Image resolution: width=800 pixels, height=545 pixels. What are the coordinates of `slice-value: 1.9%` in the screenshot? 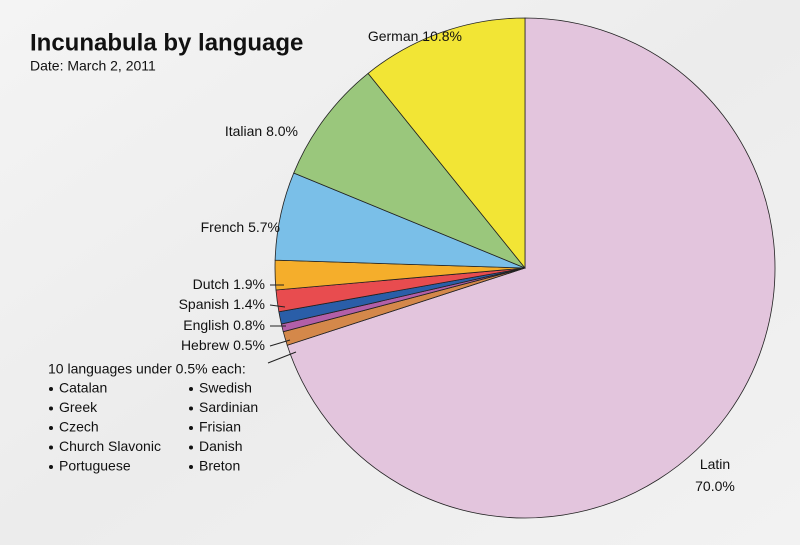 It's located at (249, 284).